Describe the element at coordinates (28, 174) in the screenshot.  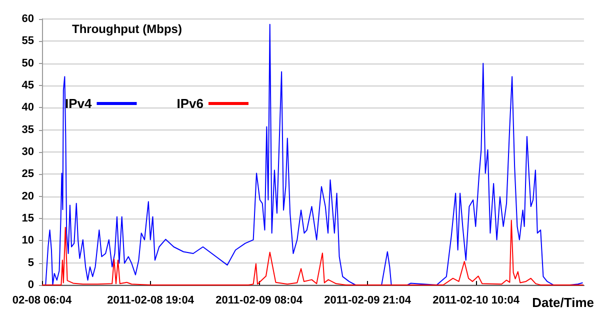
I see `y-tick-label: 25` at that location.